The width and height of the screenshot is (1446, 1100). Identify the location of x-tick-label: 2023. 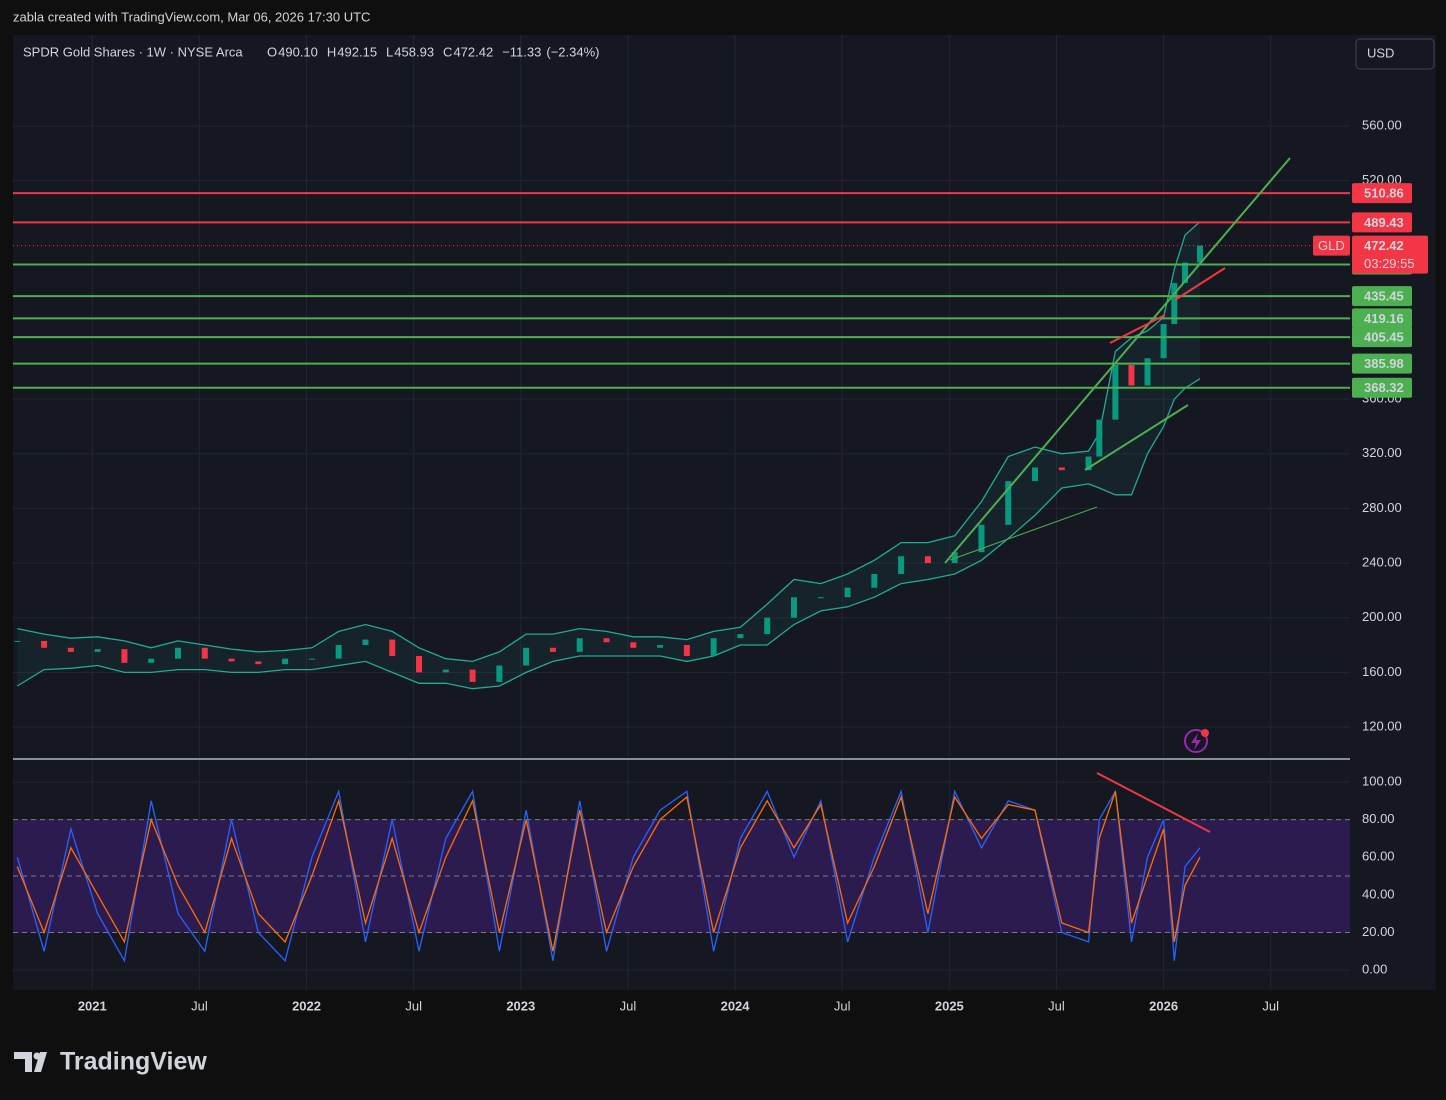
(520, 1005).